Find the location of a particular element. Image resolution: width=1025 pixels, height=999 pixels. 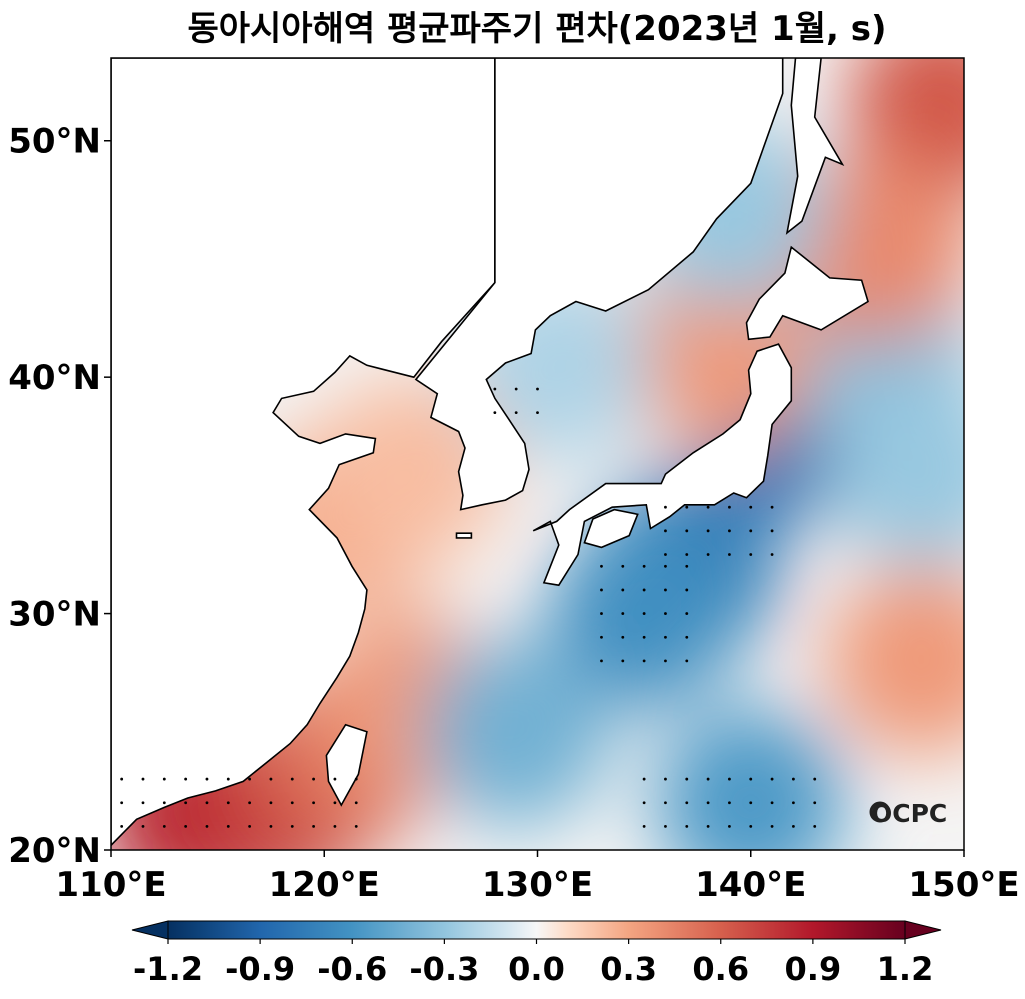

x-tick-label: 140°E is located at coordinates (750, 885).